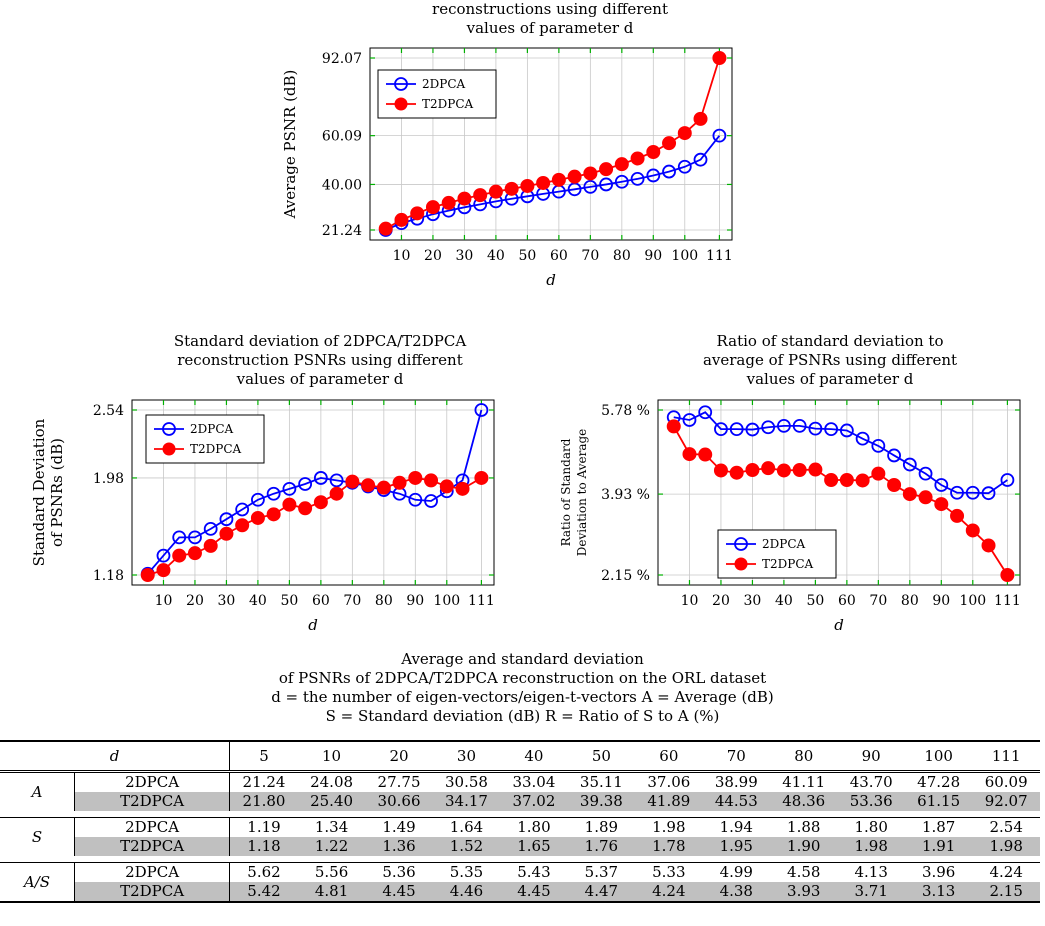 The image size is (1045, 926). Describe the element at coordinates (108, 479) in the screenshot. I see `chart2-ytick-label: 1.98` at that location.